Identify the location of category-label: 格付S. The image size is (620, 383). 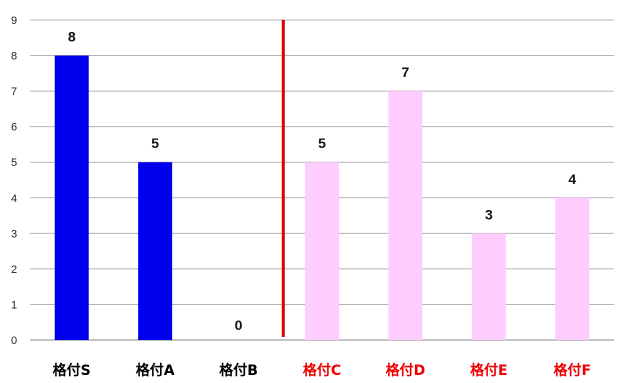
(72, 370).